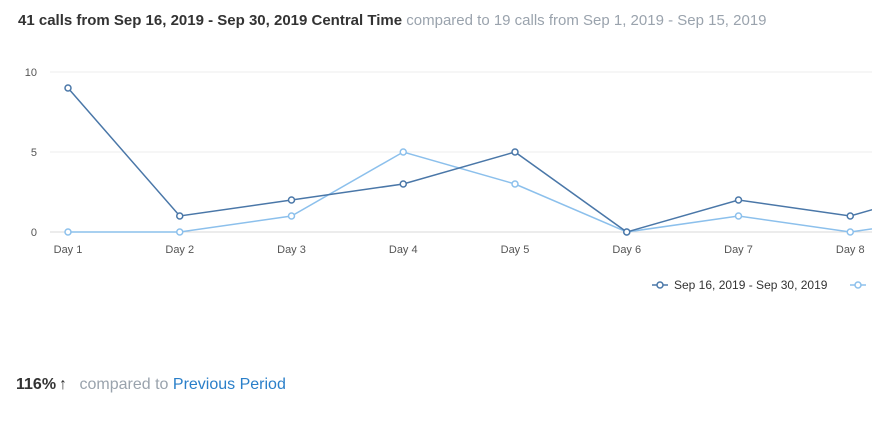 The image size is (872, 430). I want to click on x-tick-label: Day 5, so click(515, 250).